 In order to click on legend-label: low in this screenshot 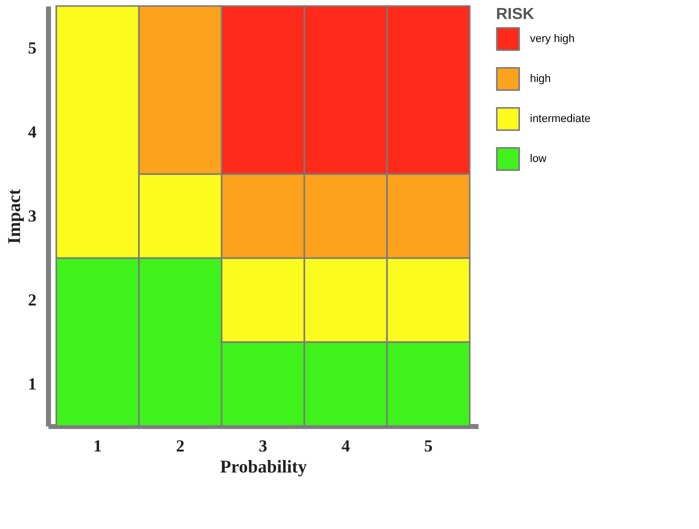, I will do `click(538, 159)`.